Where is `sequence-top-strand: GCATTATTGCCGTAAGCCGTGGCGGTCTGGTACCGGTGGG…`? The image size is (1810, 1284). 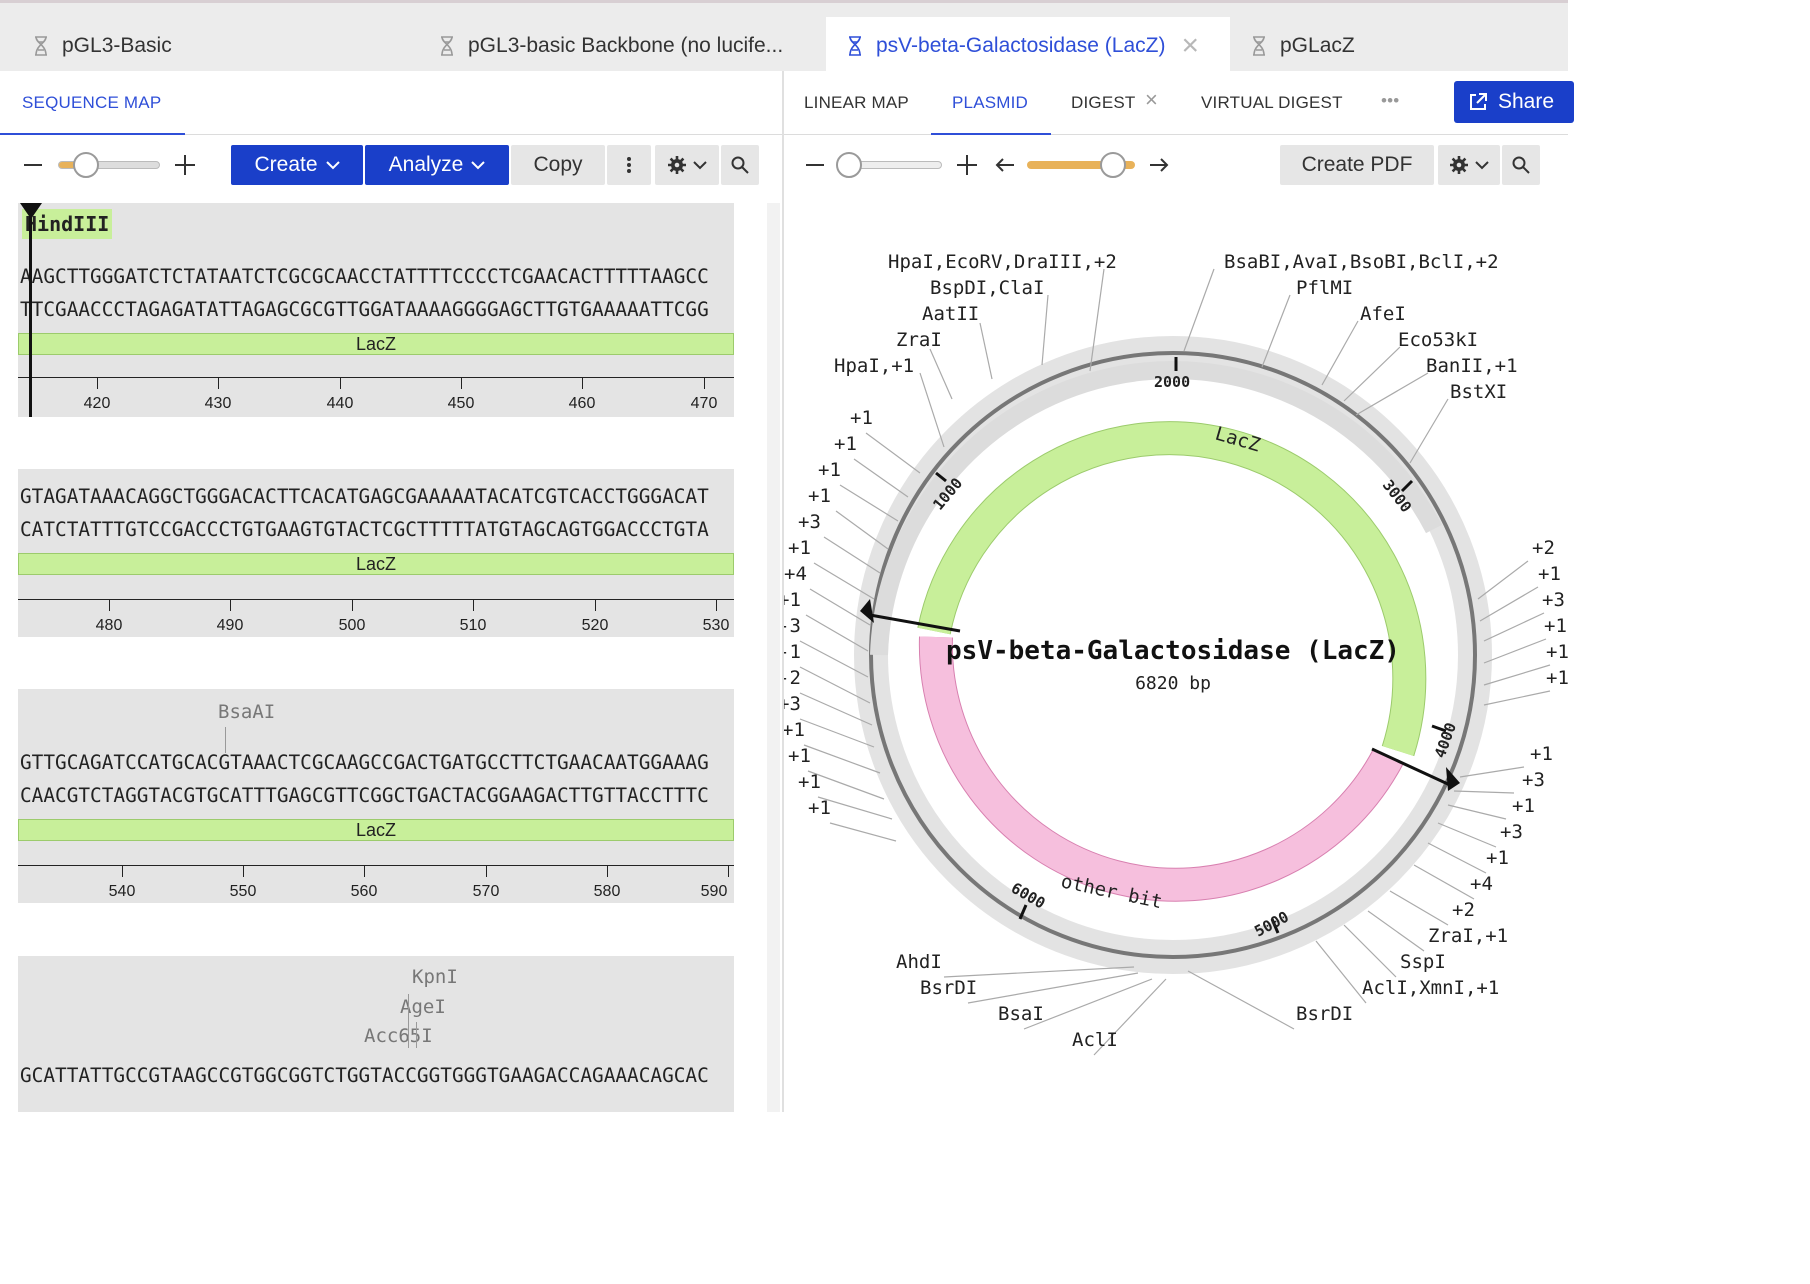 sequence-top-strand: GCATTATTGCCGTAAGCCGTGGCGGTCTGGTACCGGTGGG… is located at coordinates (364, 1075).